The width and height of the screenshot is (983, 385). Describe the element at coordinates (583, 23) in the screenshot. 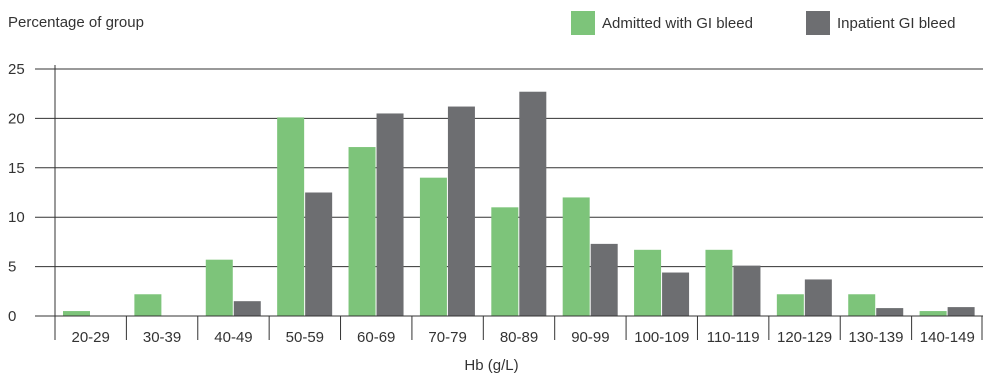

I see `legend-swatch-admitted` at that location.